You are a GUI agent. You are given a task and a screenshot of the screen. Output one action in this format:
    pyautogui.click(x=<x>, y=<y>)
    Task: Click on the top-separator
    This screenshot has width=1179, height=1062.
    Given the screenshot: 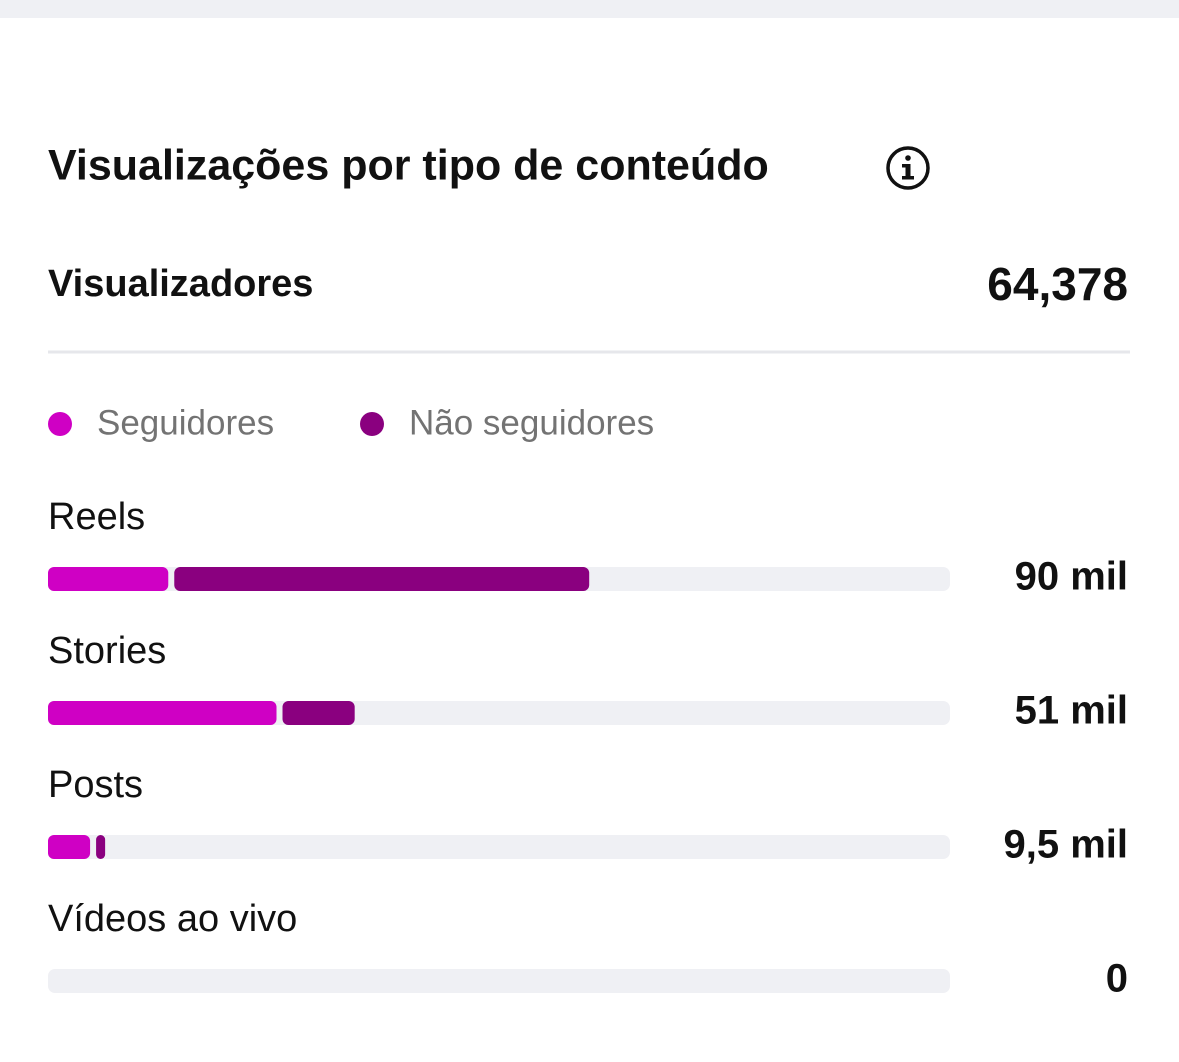 What is the action you would take?
    pyautogui.click(x=589, y=9)
    